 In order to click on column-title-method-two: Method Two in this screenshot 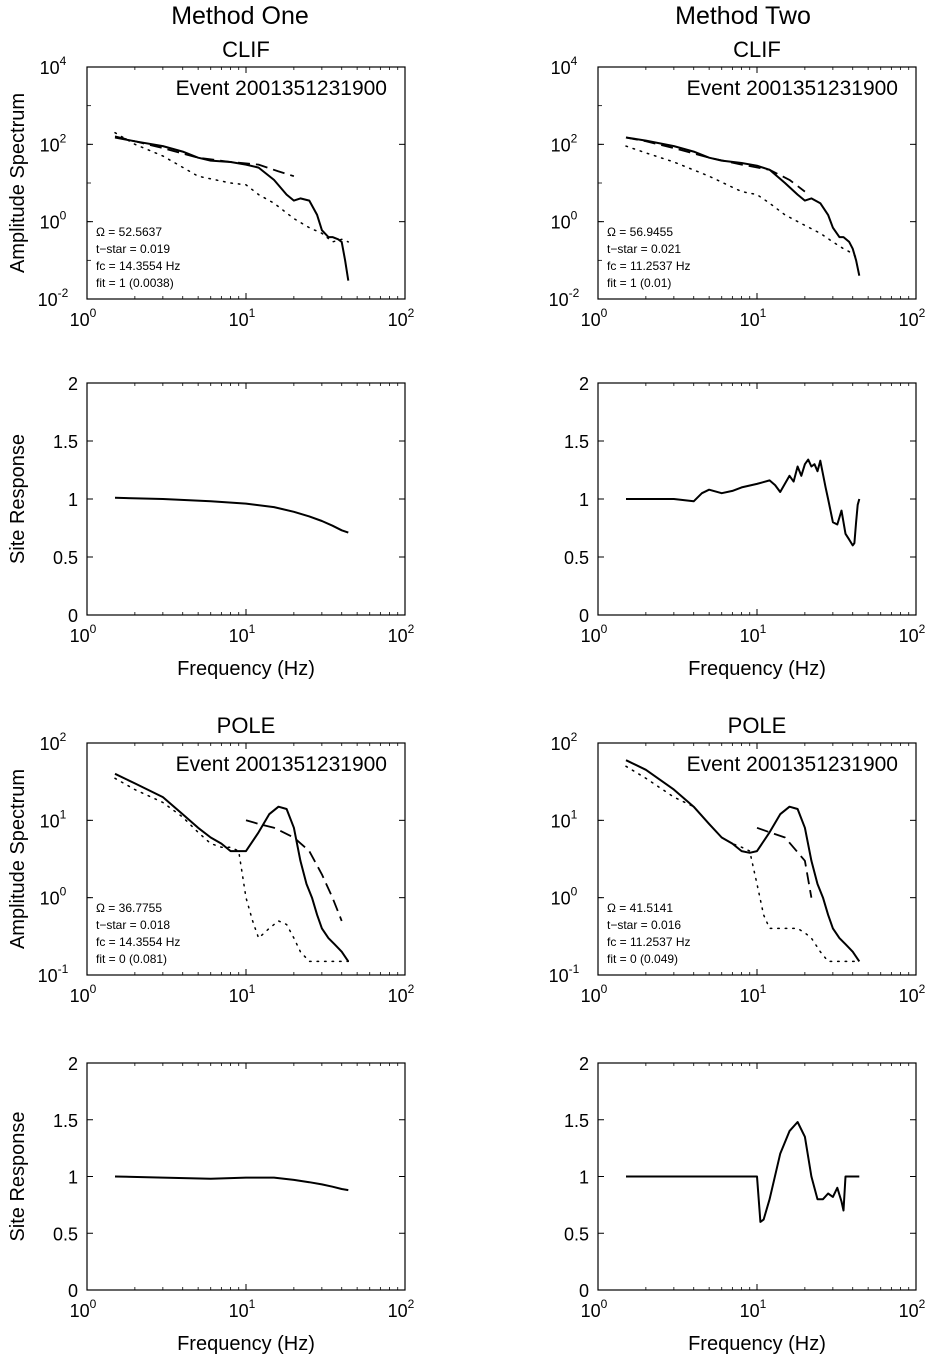, I will do `click(743, 16)`.